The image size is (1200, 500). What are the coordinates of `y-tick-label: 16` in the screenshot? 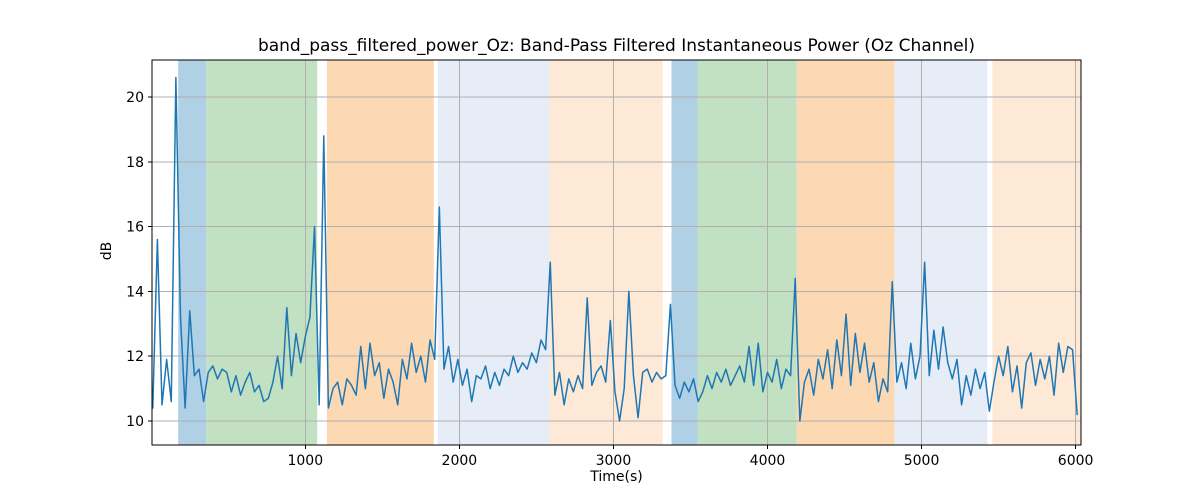 It's located at (135, 228).